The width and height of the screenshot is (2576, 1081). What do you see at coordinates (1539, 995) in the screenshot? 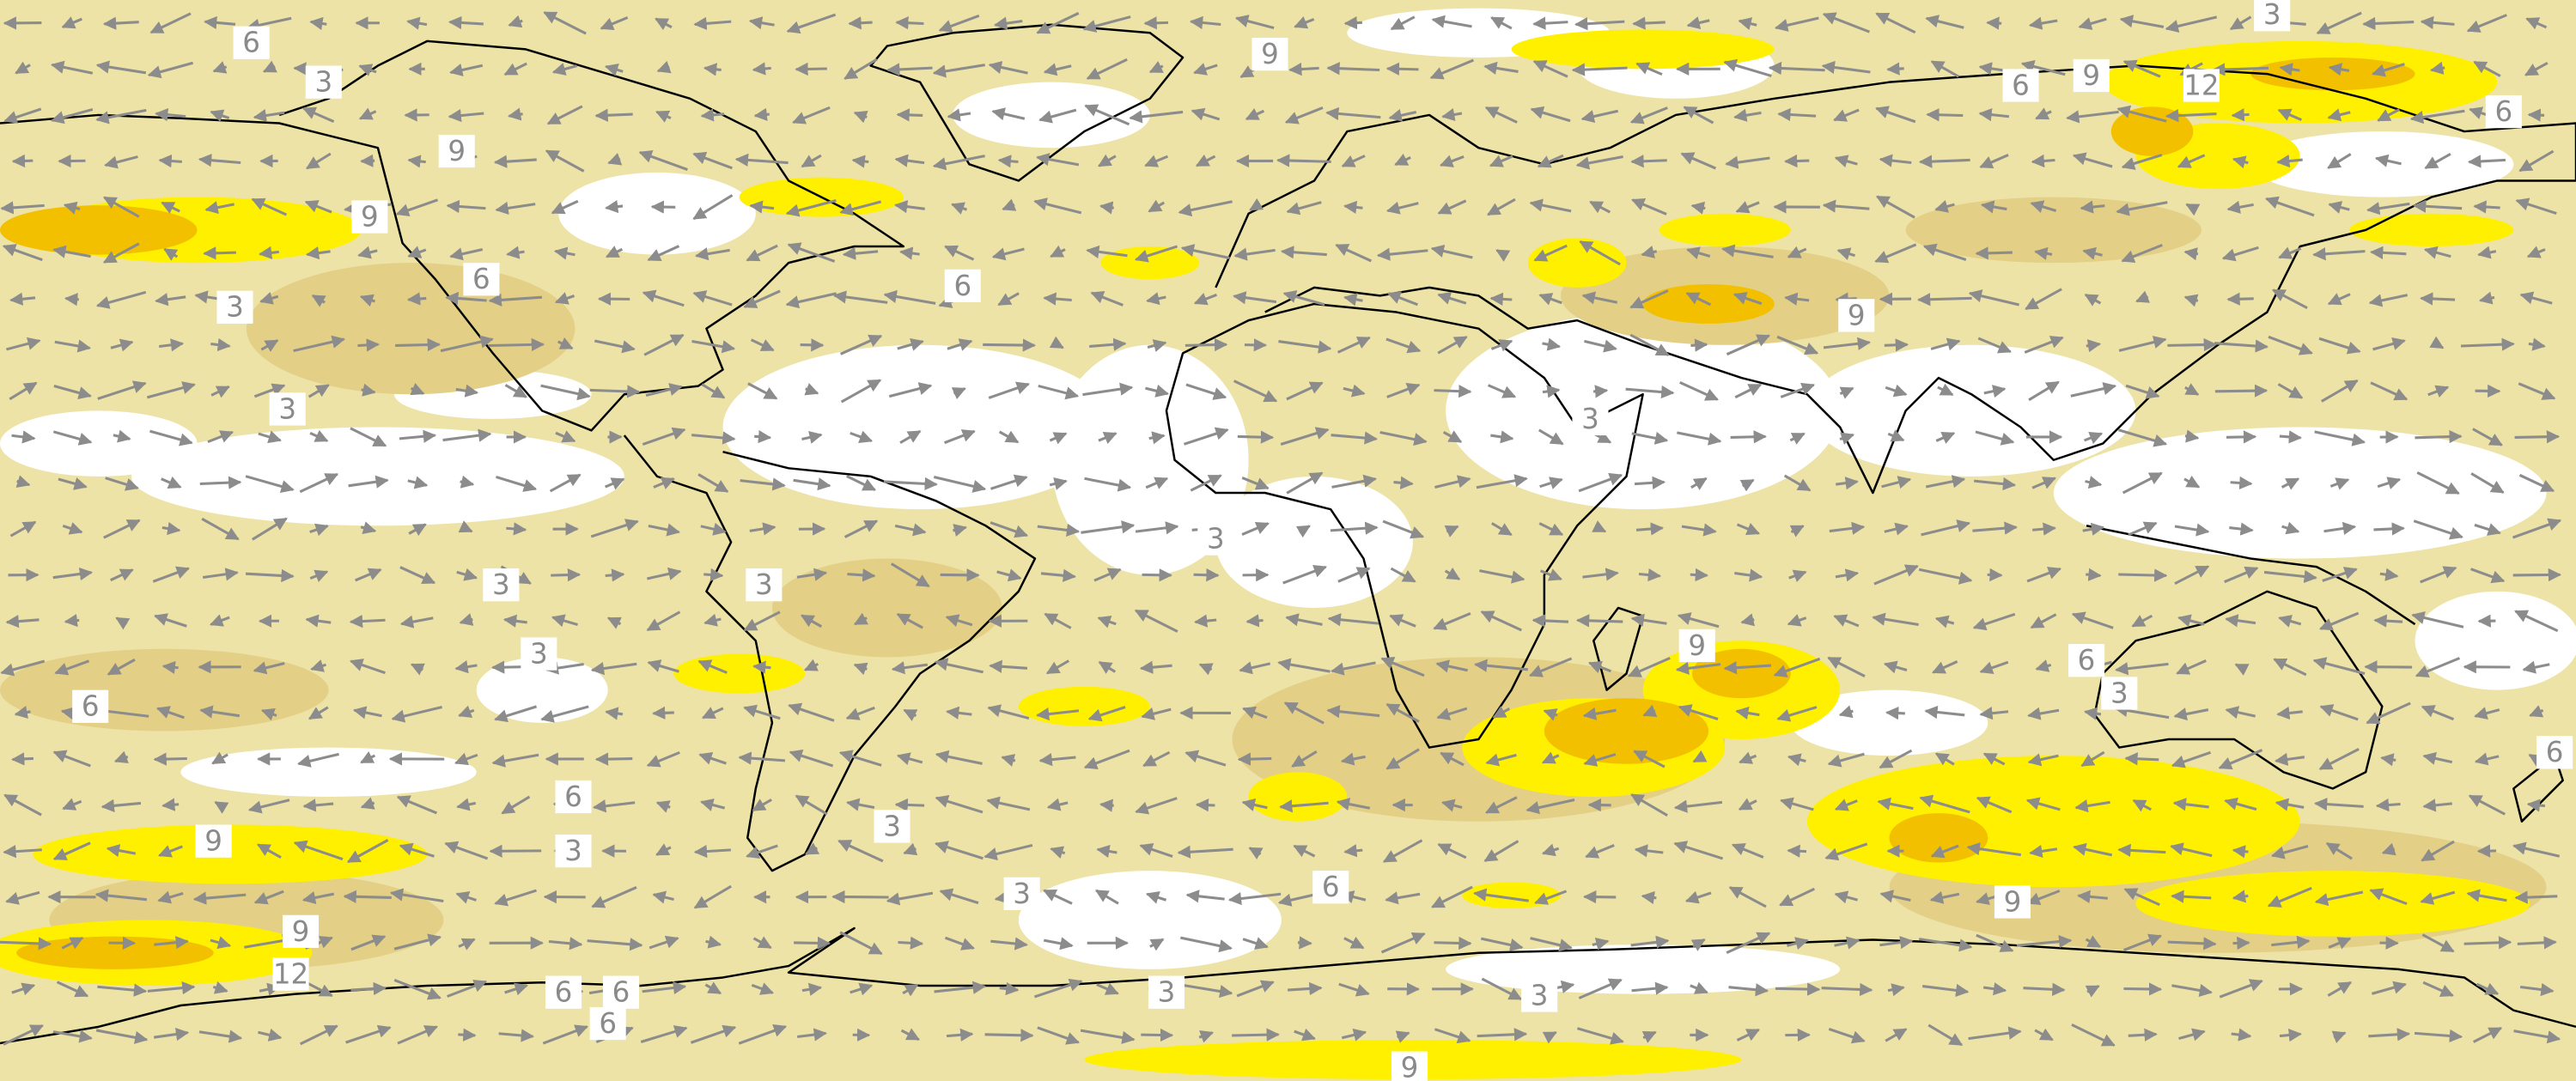
I see `contour-label-group: 3` at bounding box center [1539, 995].